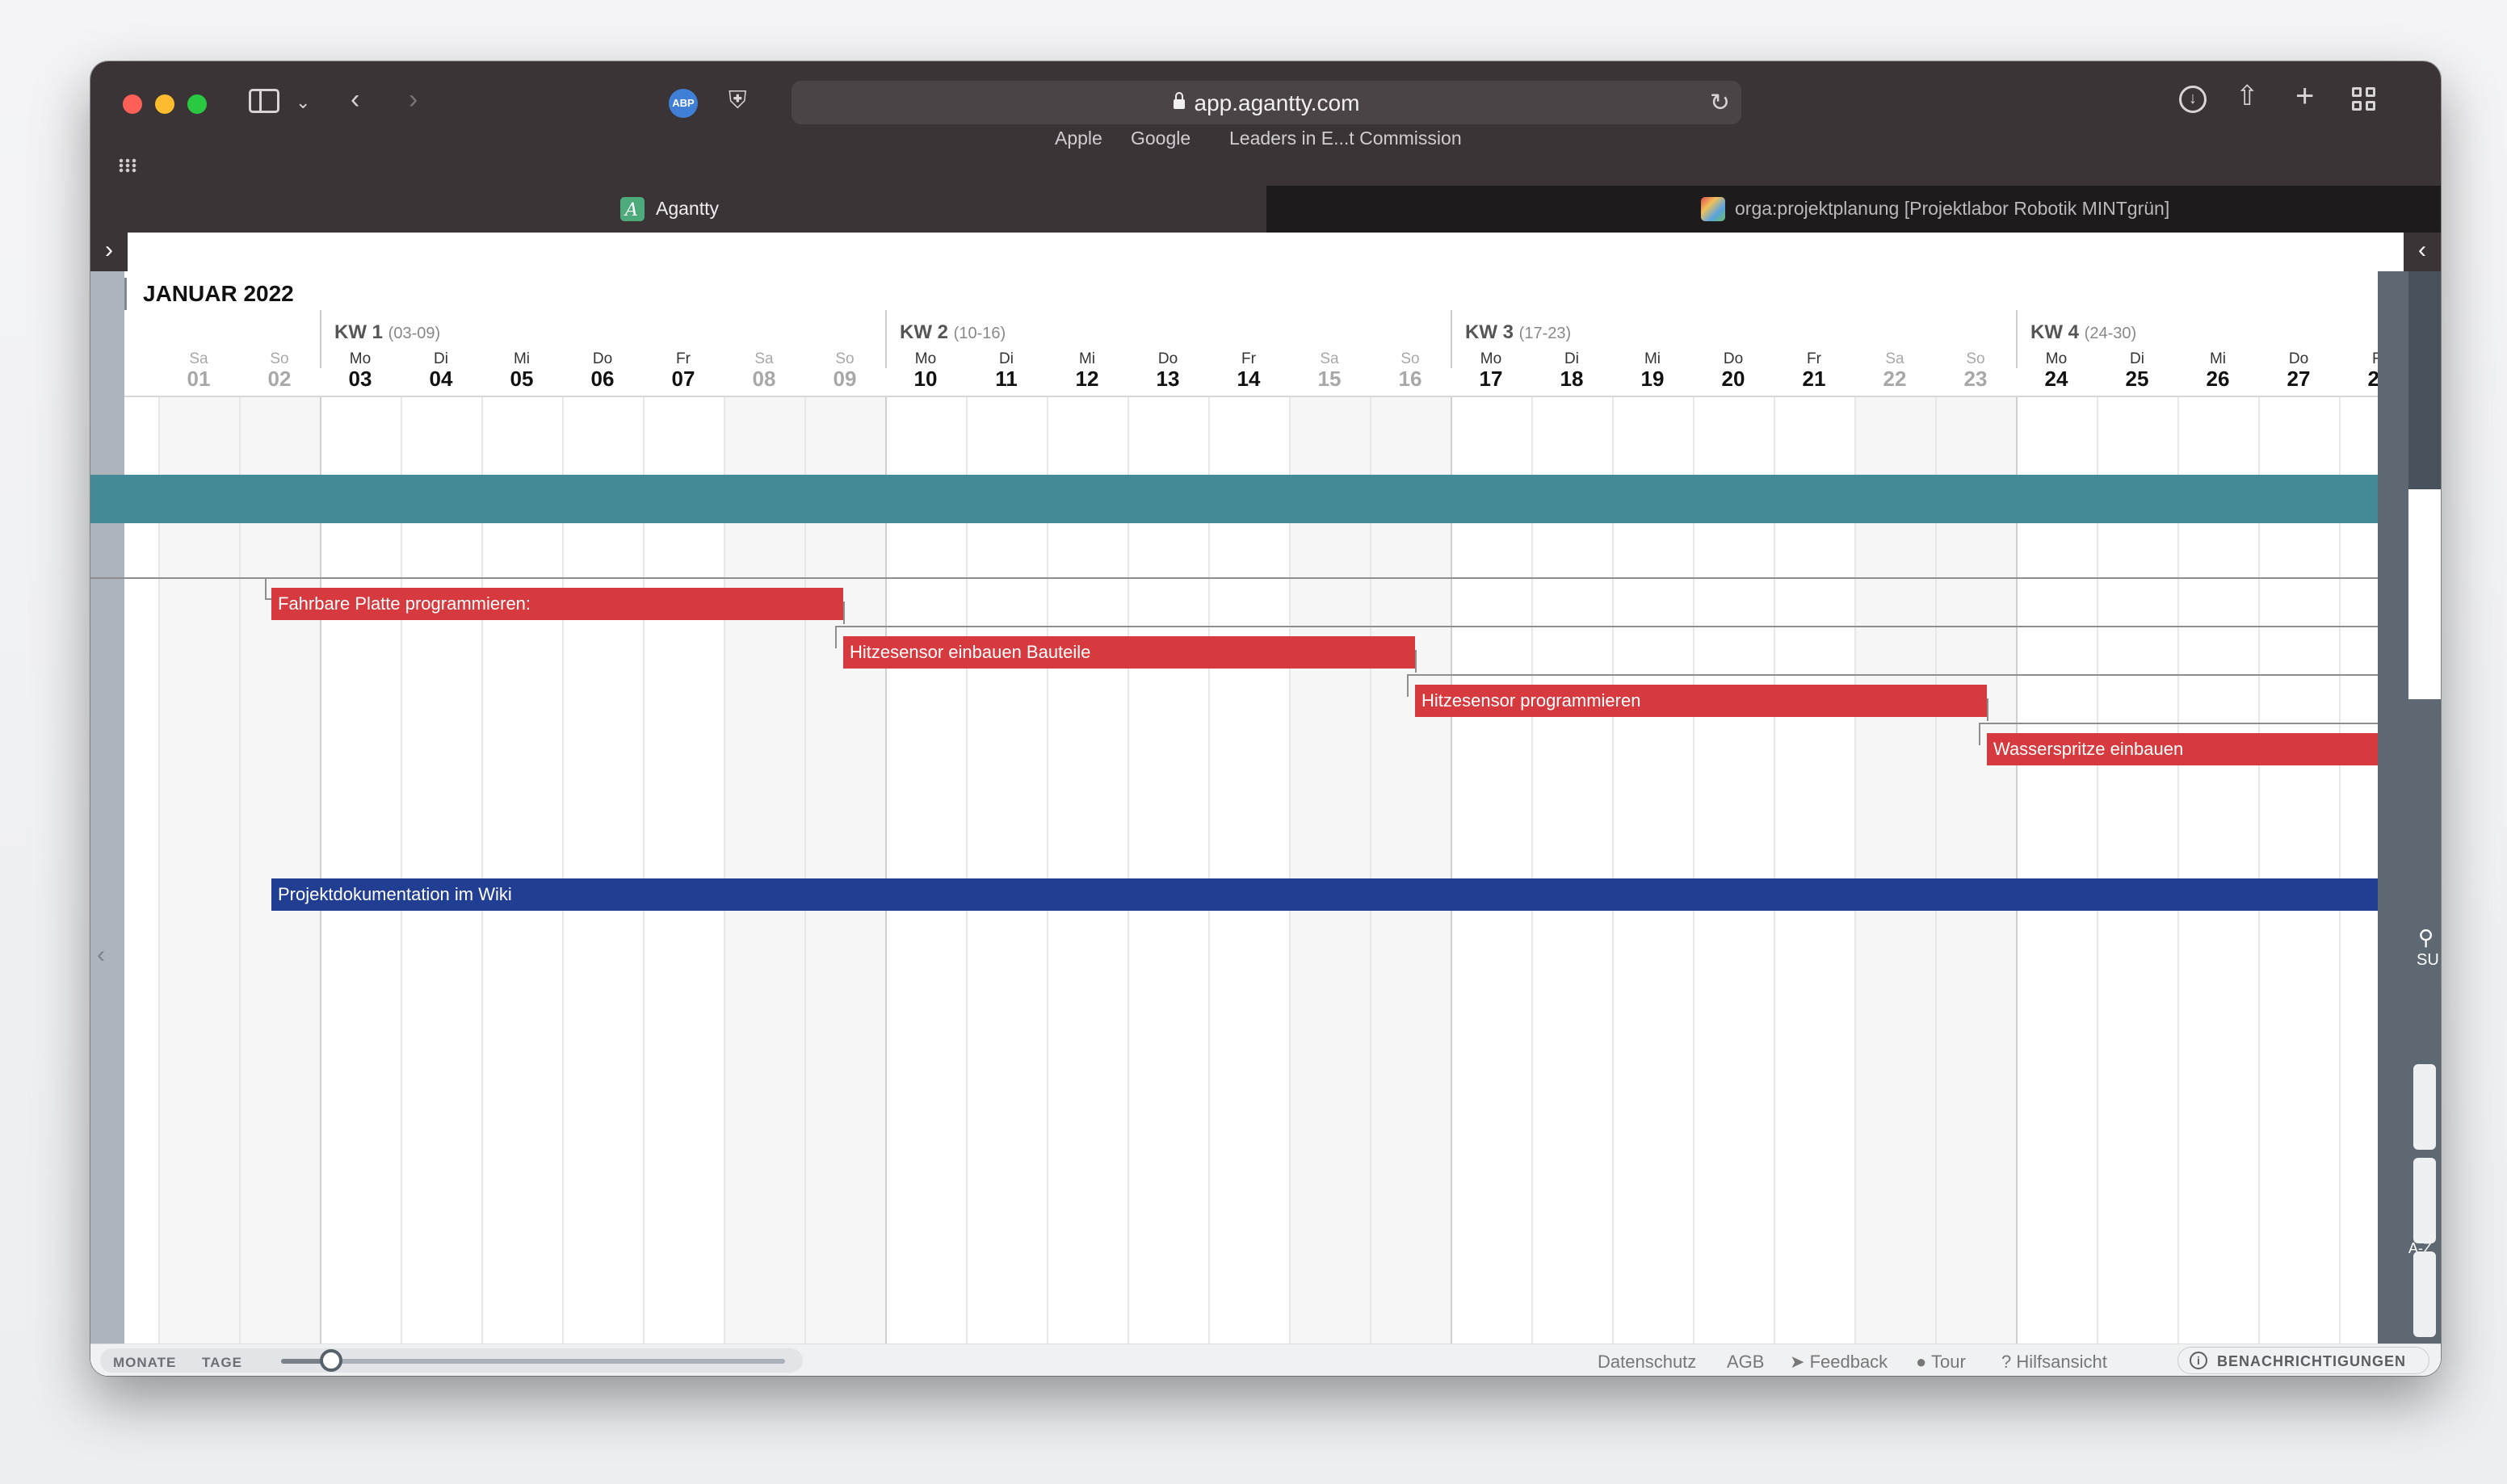  What do you see at coordinates (1249, 379) in the screenshot?
I see `day-number: 14` at bounding box center [1249, 379].